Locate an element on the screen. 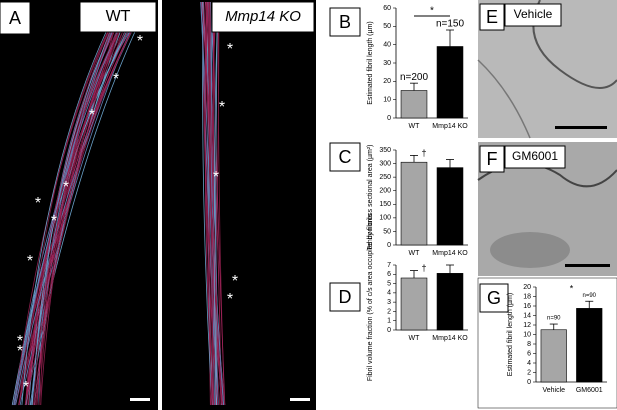  cell is located at coordinates (530, 250).